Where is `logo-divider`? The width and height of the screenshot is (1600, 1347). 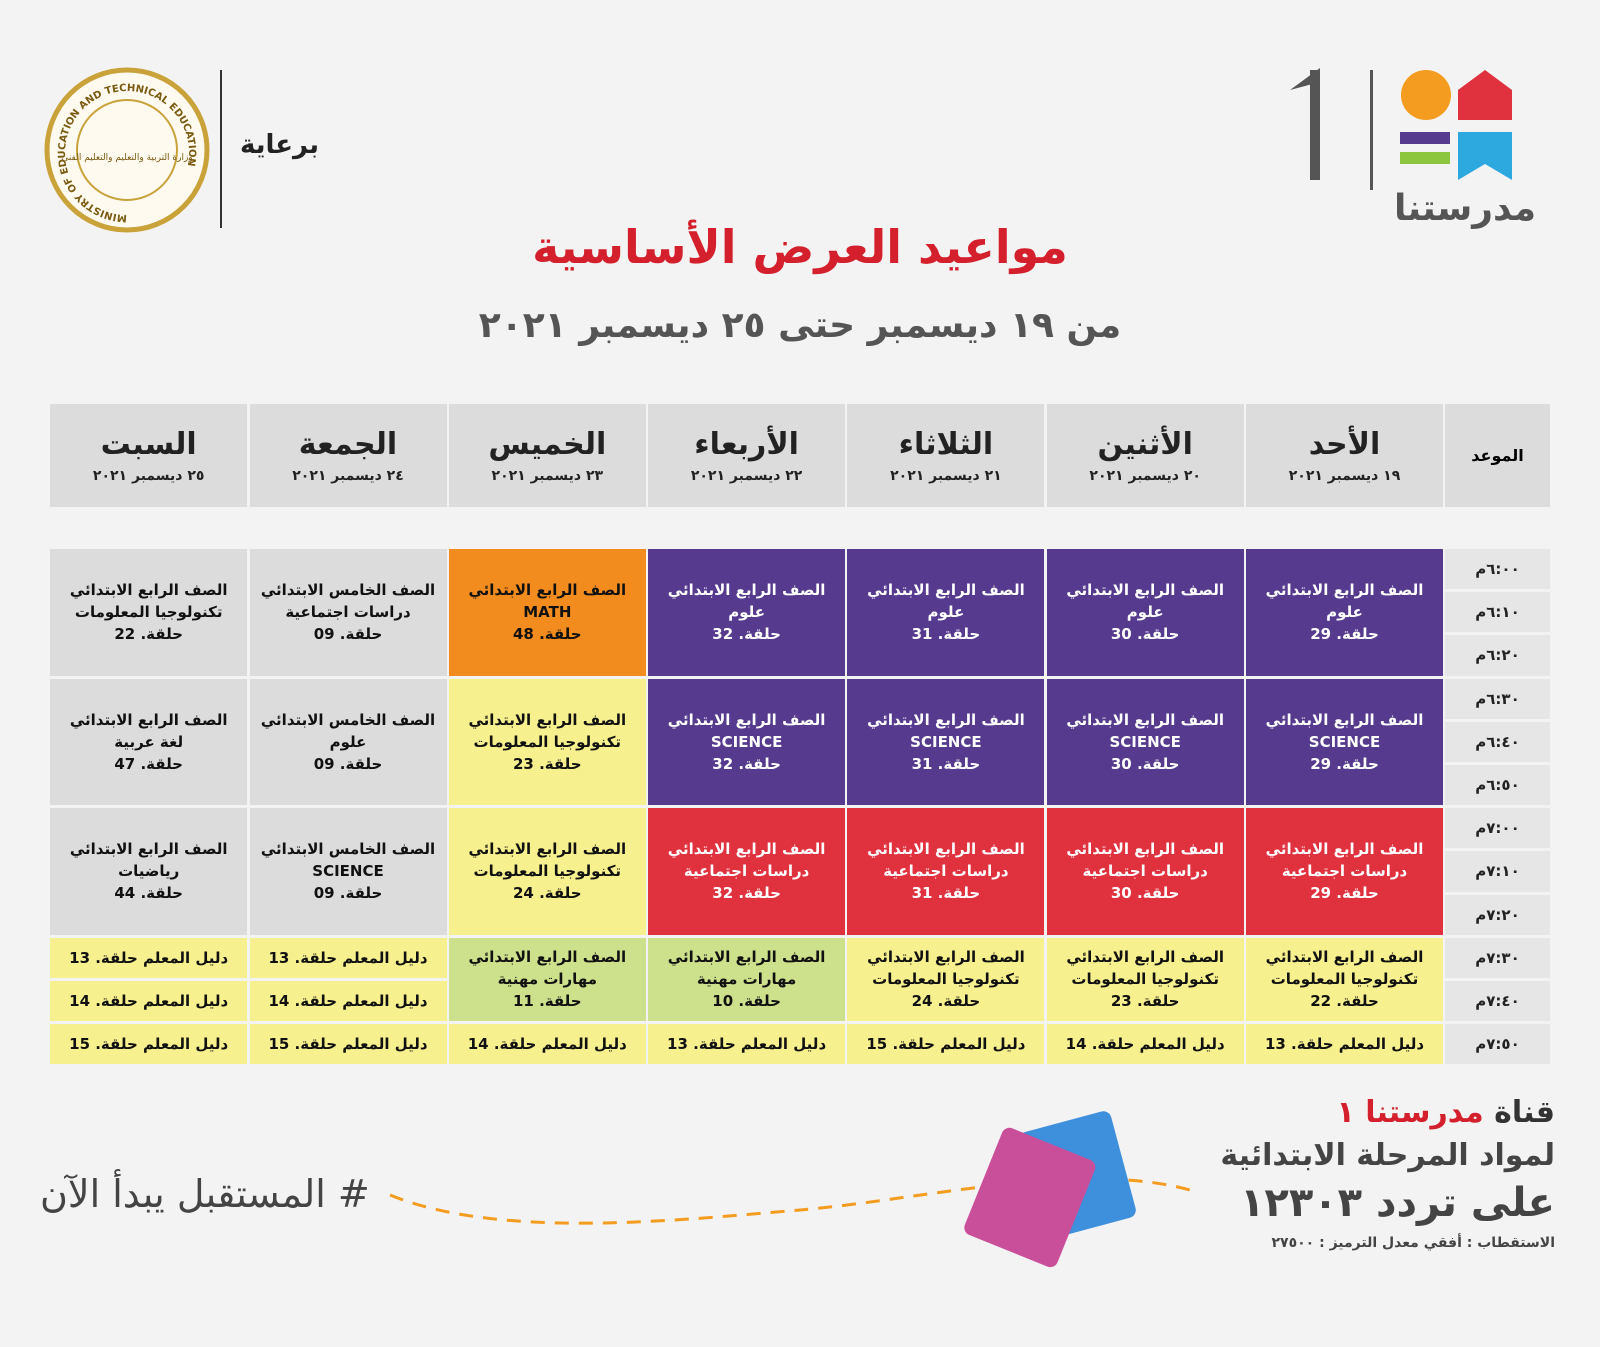
logo-divider is located at coordinates (1371, 130).